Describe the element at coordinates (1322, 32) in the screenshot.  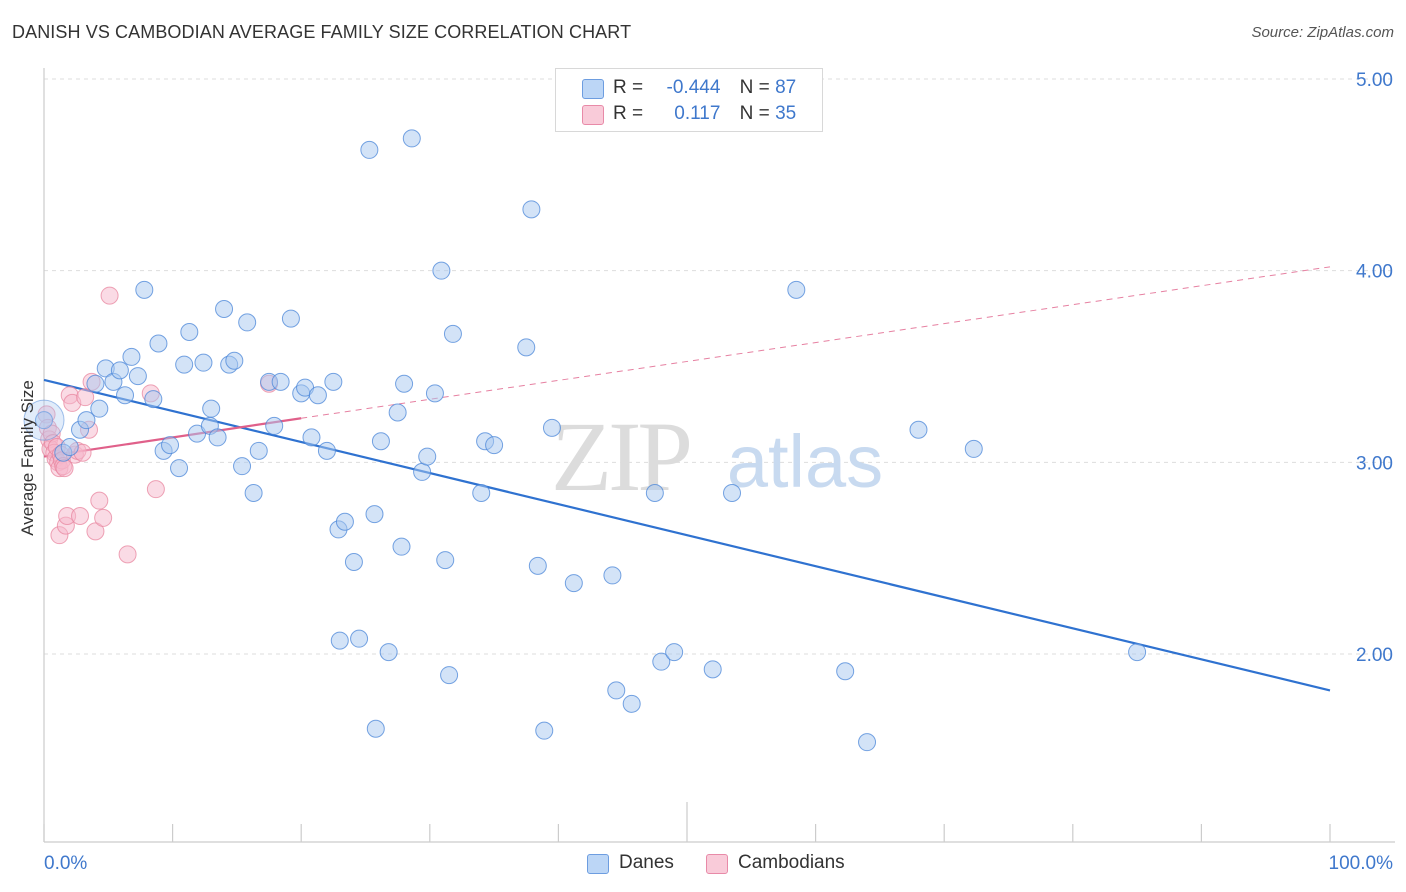
I see `source-label: Source: ZipAtlas.com` at that location.